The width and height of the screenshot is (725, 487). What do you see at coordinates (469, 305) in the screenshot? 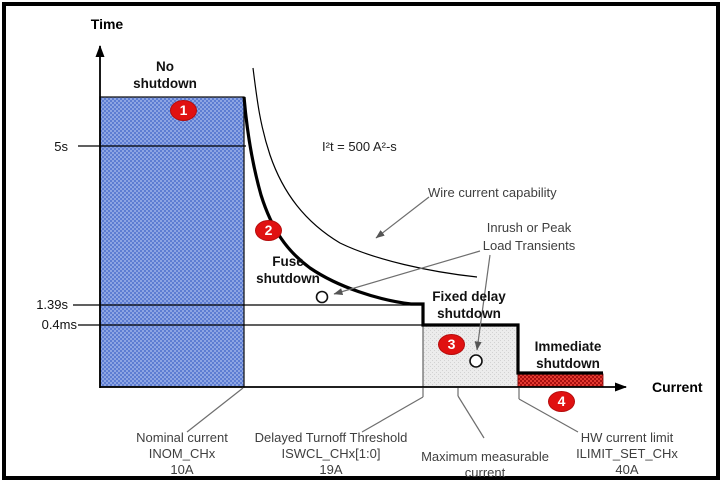
I see `fixed-delay-shutdown-label: Fixed delay shutdown` at bounding box center [469, 305].